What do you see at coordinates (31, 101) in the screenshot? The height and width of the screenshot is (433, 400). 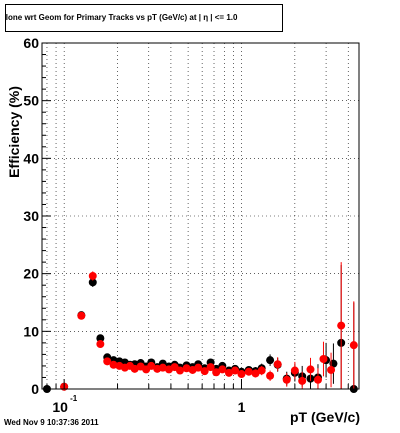 I see `y-tick-label: 50` at bounding box center [31, 101].